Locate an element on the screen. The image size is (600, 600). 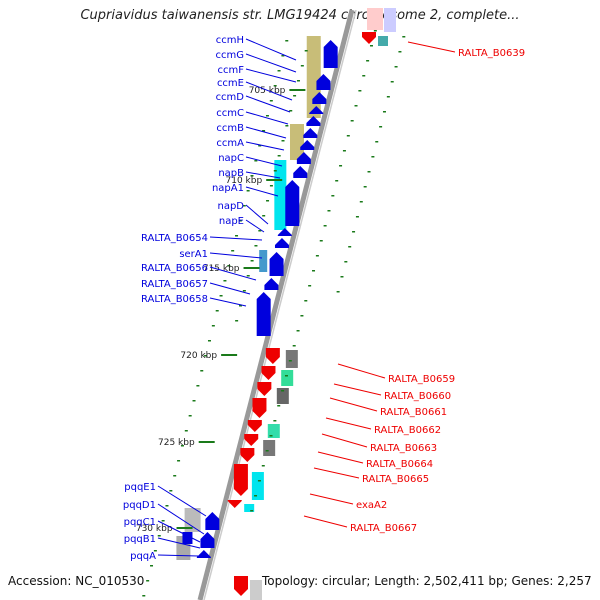
ruler-tick-label: 715 kbp is located at coordinates (221, 269).